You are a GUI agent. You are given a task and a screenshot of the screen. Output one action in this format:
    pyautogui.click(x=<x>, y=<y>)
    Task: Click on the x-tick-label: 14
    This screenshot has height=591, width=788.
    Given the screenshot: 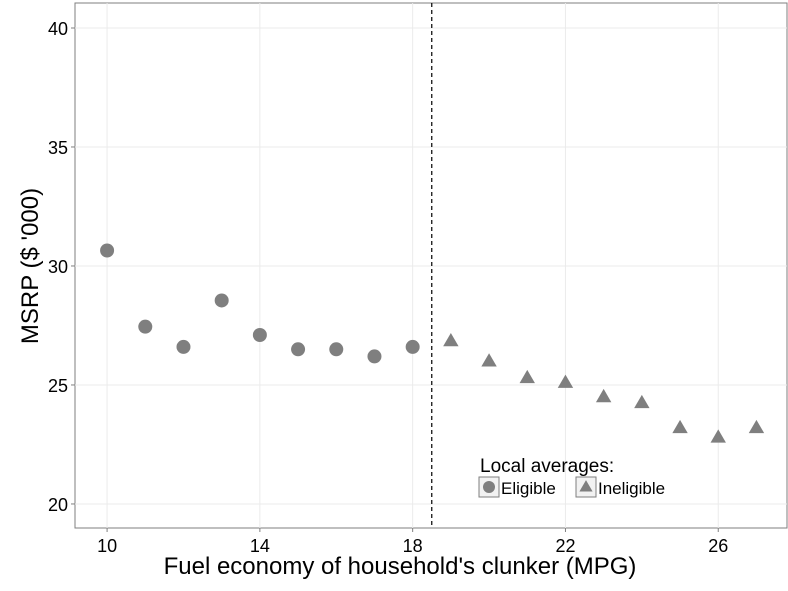 What is the action you would take?
    pyautogui.click(x=260, y=546)
    